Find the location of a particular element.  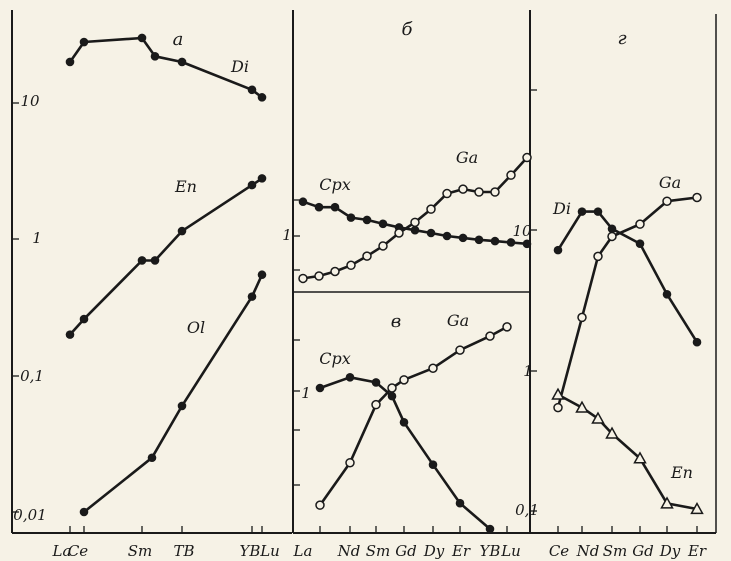

x-tick-label: Dy is located at coordinates (670, 551).